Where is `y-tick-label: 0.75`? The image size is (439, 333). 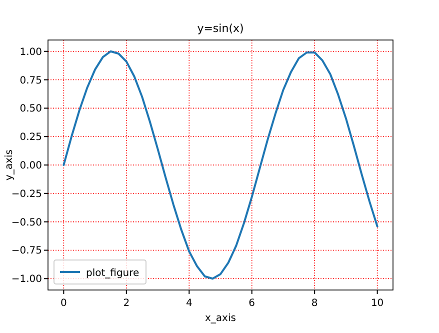
y-tick-label: 0.75 is located at coordinates (31, 80).